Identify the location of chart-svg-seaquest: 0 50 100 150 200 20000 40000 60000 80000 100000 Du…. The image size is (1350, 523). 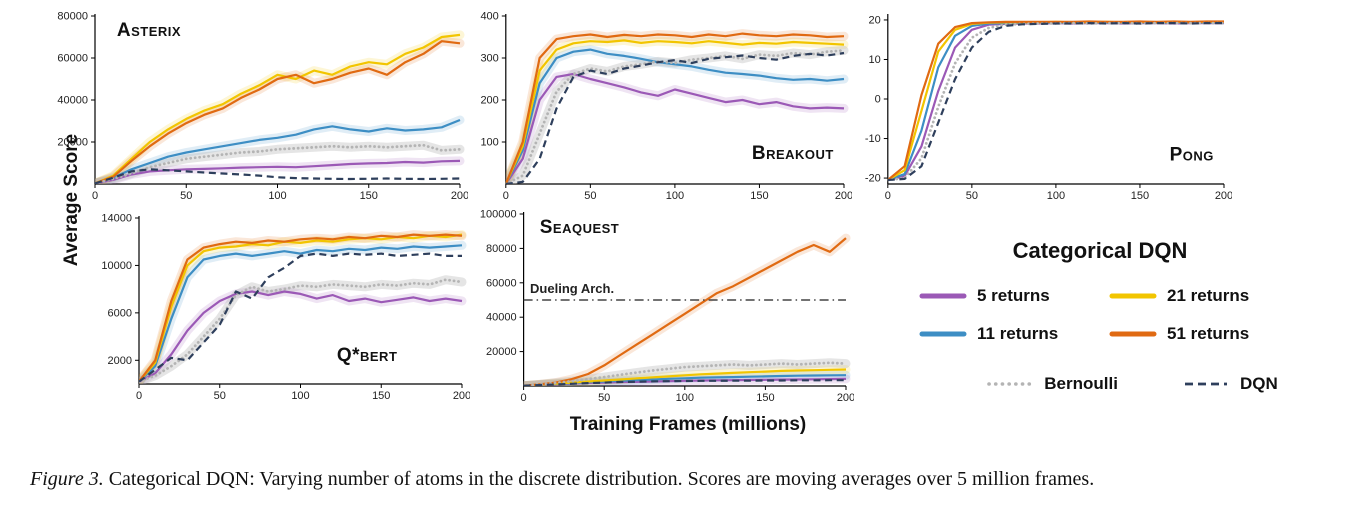
(667, 307).